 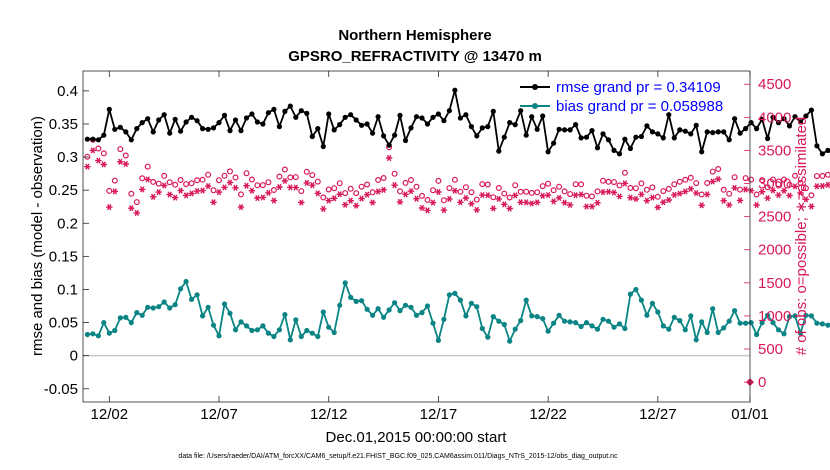 I want to click on right-tick-label: 1500, so click(x=774, y=283).